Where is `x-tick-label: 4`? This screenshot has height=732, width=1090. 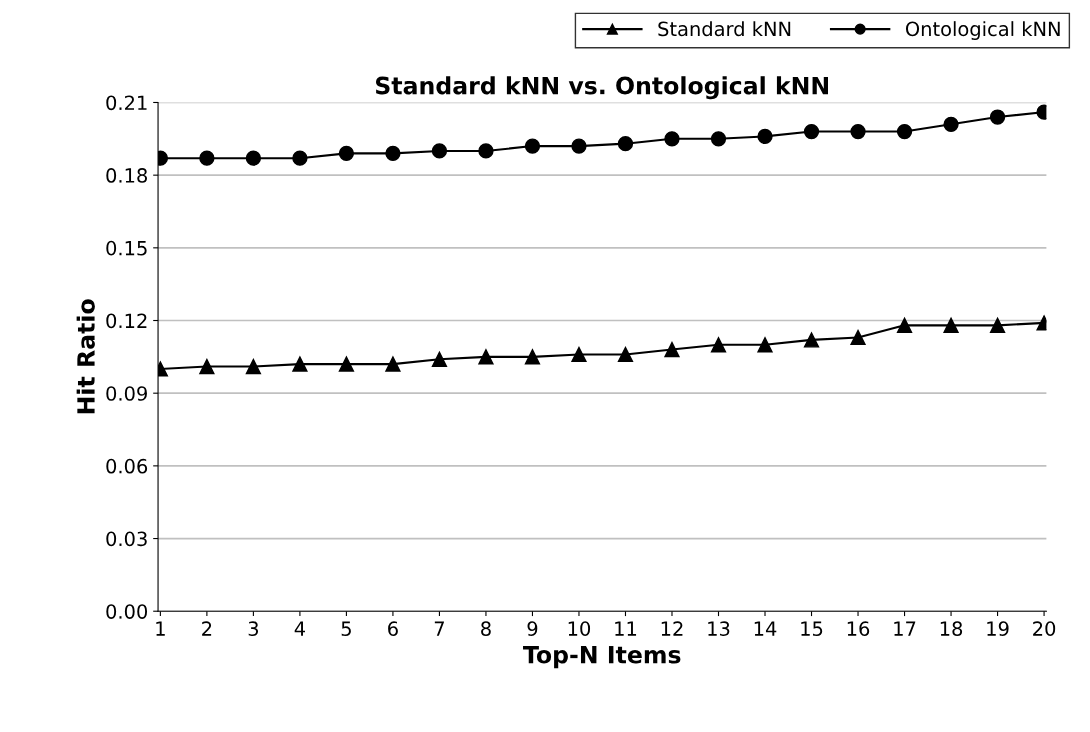 x-tick-label: 4 is located at coordinates (299, 628).